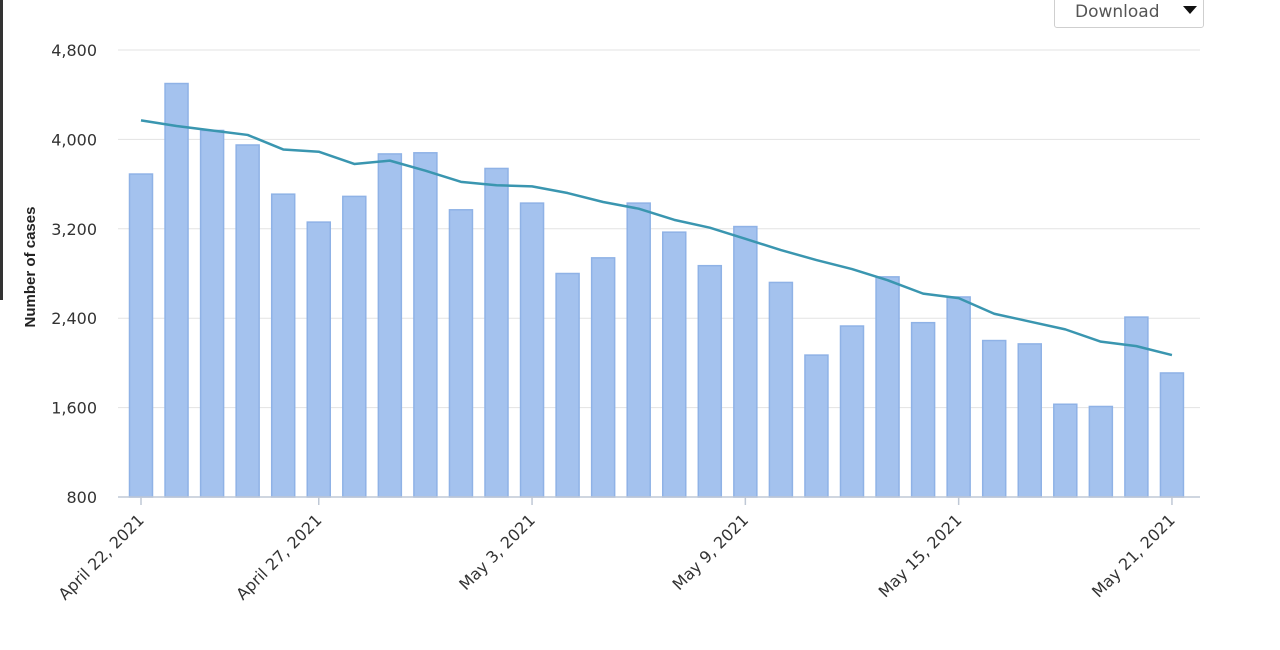 This screenshot has height=650, width=1280. What do you see at coordinates (1190, 10) in the screenshot?
I see `caret-down-icon` at bounding box center [1190, 10].